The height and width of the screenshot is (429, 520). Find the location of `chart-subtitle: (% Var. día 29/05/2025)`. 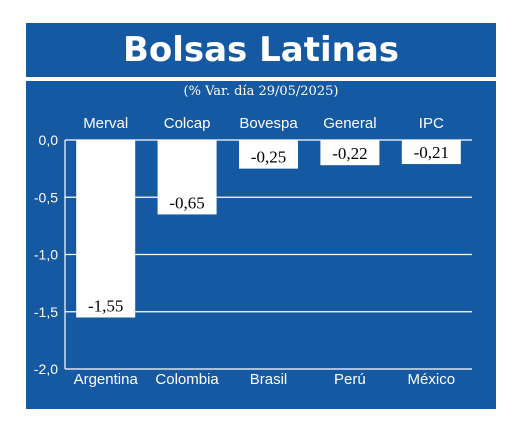

chart-subtitle: (% Var. día 29/05/2025) is located at coordinates (261, 91).